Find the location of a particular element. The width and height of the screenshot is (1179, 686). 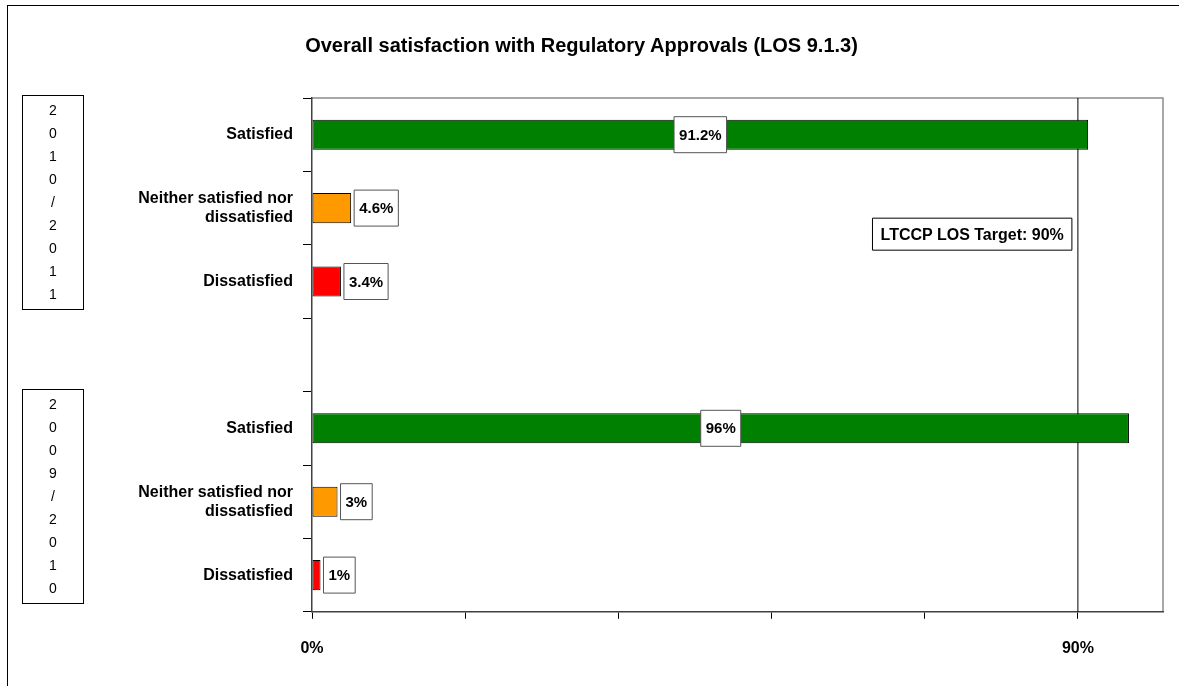

ref-line-label: LTCCP LOS Target: 90% is located at coordinates (972, 234).